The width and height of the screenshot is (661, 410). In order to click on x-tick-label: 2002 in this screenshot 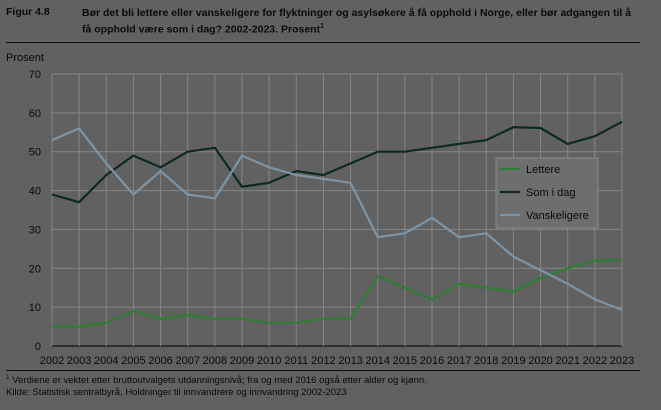, I will do `click(52, 361)`.